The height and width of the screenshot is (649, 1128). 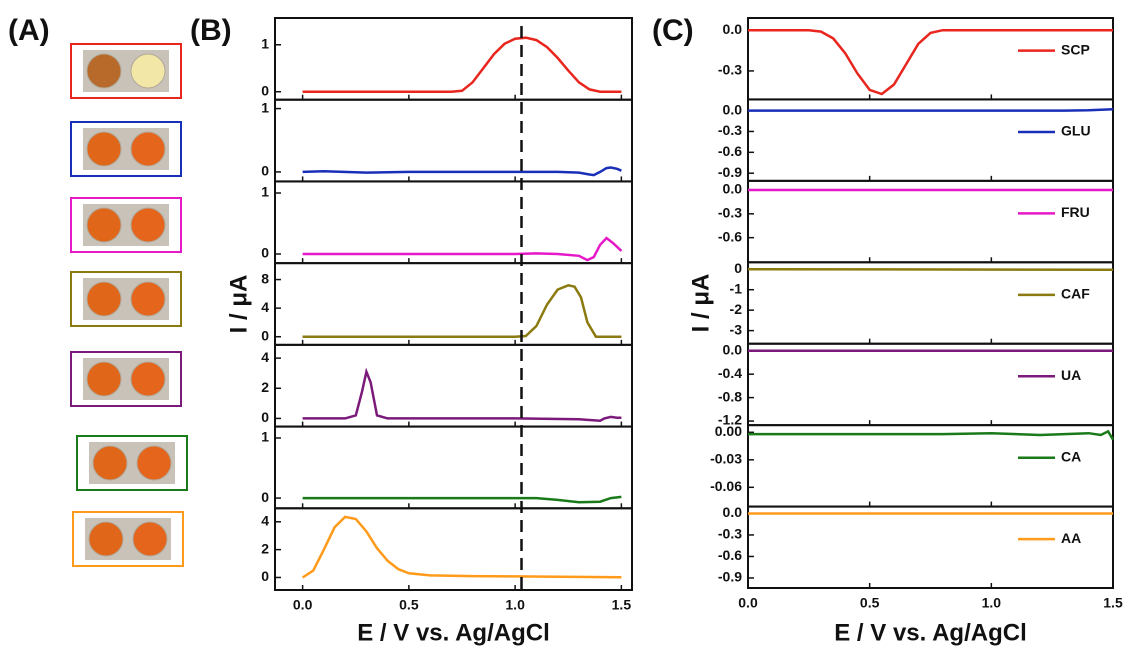 I want to click on y-tick-label: -2, so click(x=736, y=309).